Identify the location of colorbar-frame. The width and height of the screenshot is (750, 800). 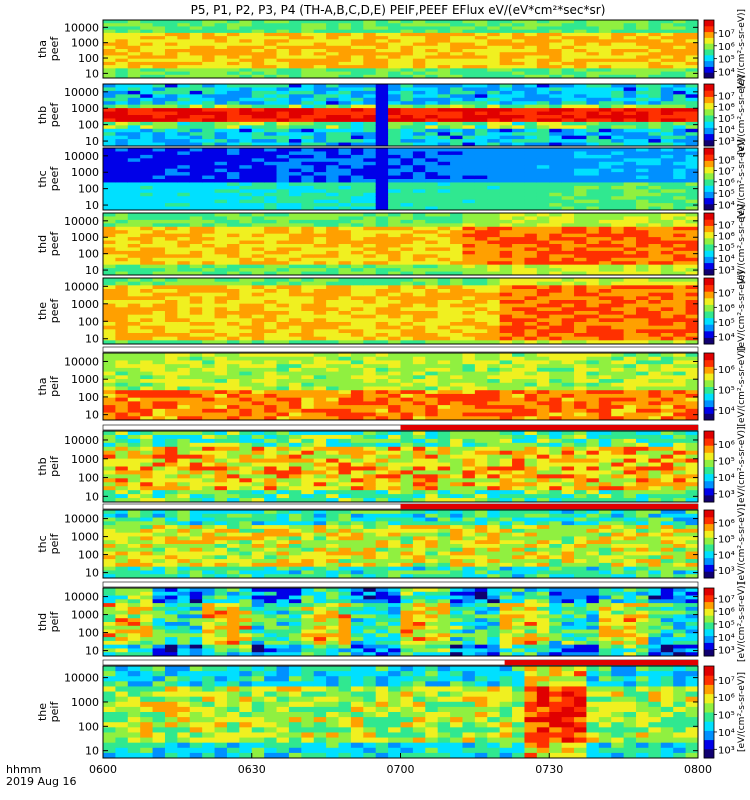
(709, 311).